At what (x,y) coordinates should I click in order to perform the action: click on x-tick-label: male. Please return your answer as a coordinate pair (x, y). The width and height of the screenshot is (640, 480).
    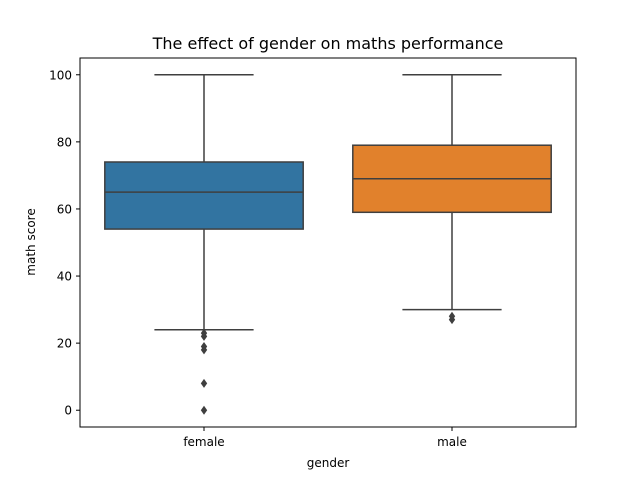
    Looking at the image, I should click on (452, 442).